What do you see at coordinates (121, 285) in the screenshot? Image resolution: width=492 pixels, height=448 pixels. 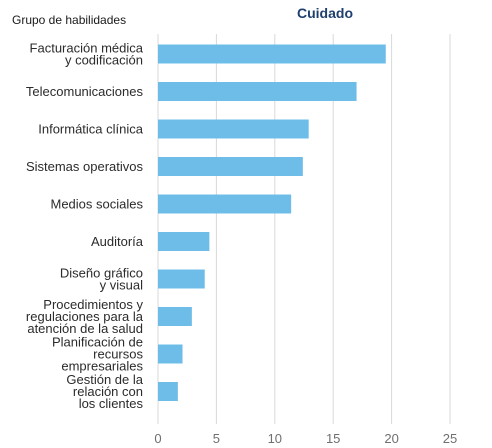 I see `category-label-line: y visual` at bounding box center [121, 285].